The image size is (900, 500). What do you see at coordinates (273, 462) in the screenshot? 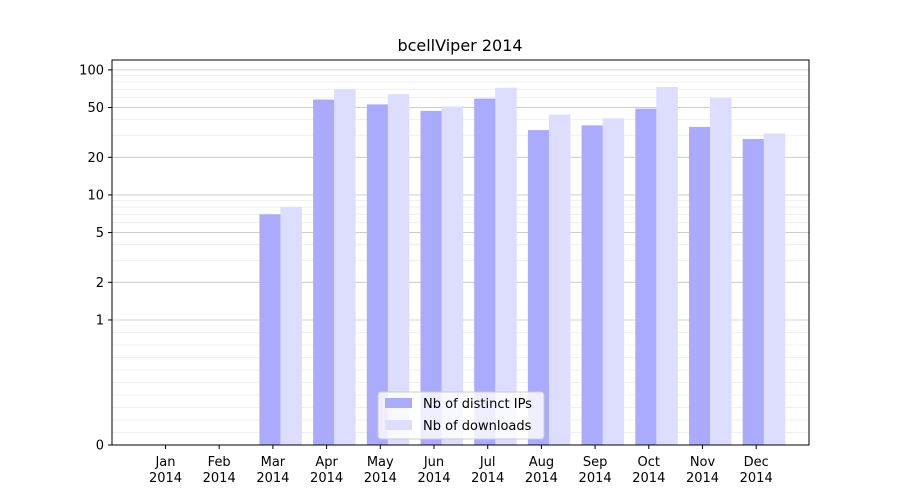
I see `x-tick-label-month: Mar` at bounding box center [273, 462].